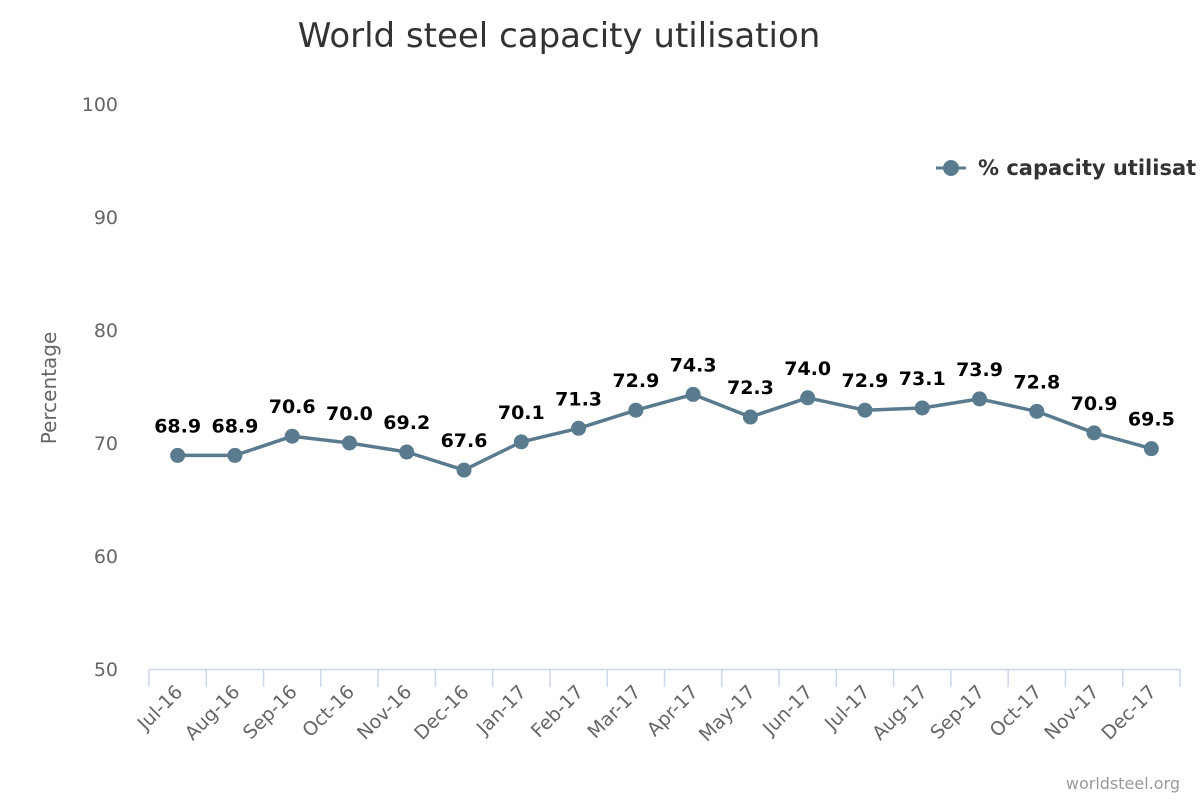  What do you see at coordinates (106, 218) in the screenshot?
I see `y-tick-label: 90` at bounding box center [106, 218].